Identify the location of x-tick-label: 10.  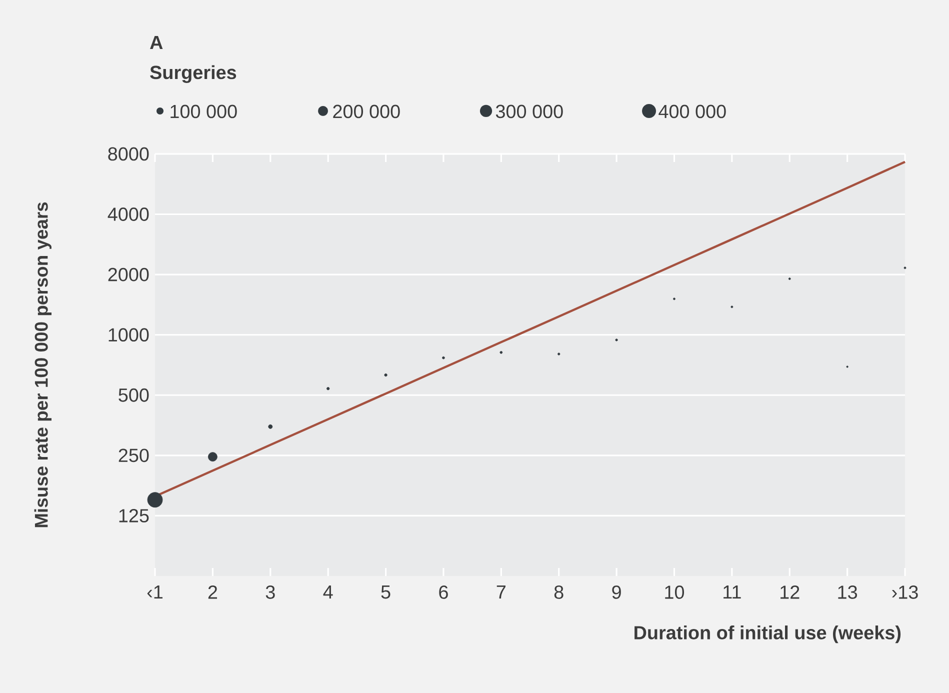
(674, 592).